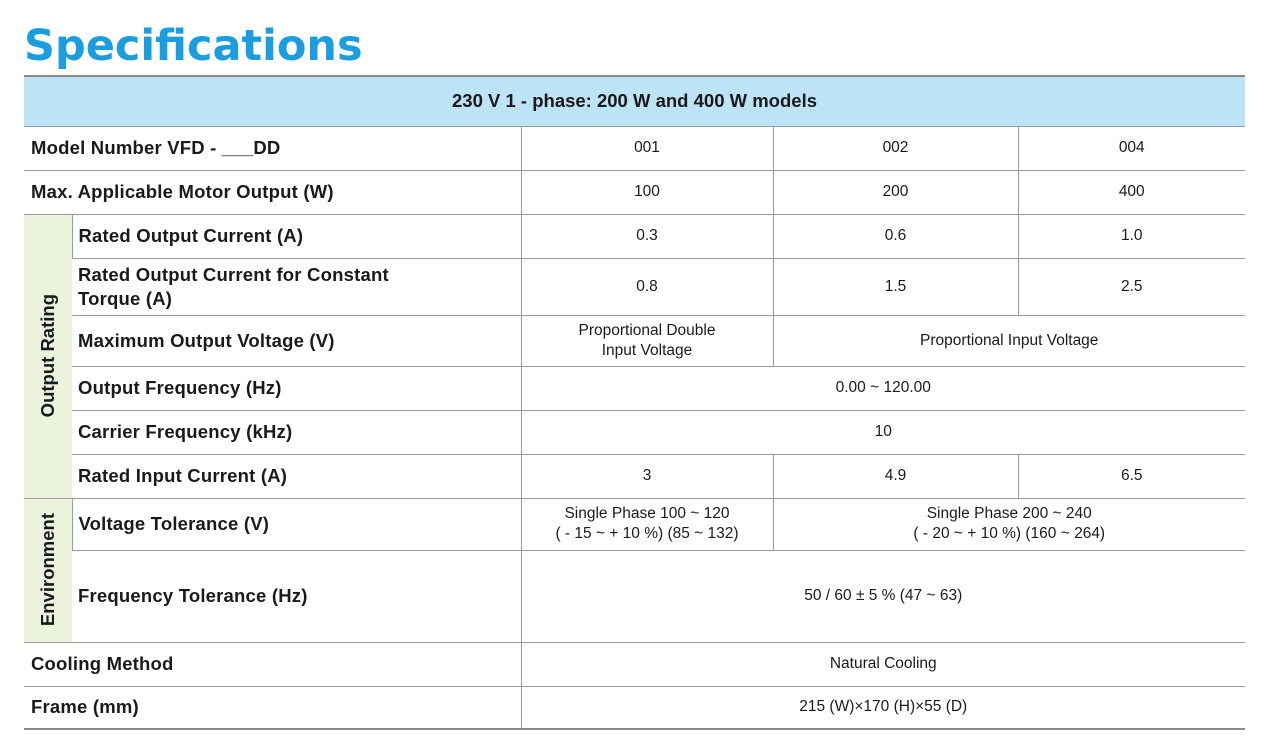 The width and height of the screenshot is (1274, 743). Describe the element at coordinates (272, 192) in the screenshot. I see `row-label-motor-output: Max. Applicable Motor Output (W)` at that location.